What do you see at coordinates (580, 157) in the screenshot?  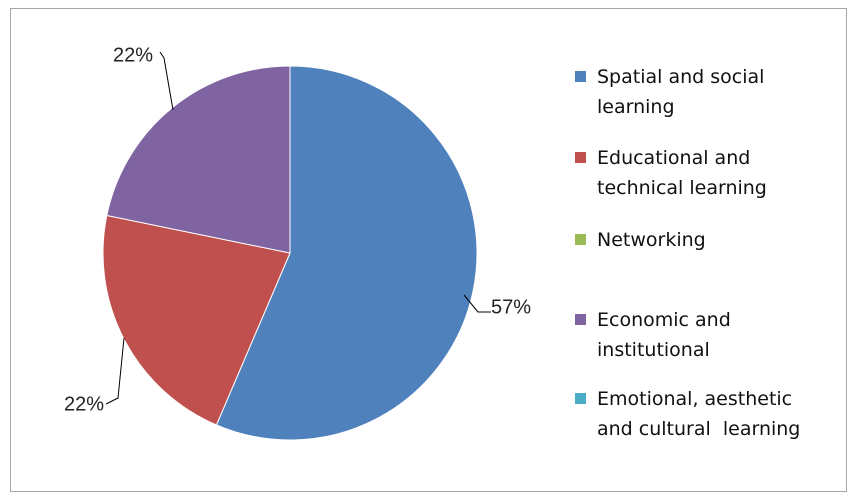 I see `legend-swatch-educational-technical` at bounding box center [580, 157].